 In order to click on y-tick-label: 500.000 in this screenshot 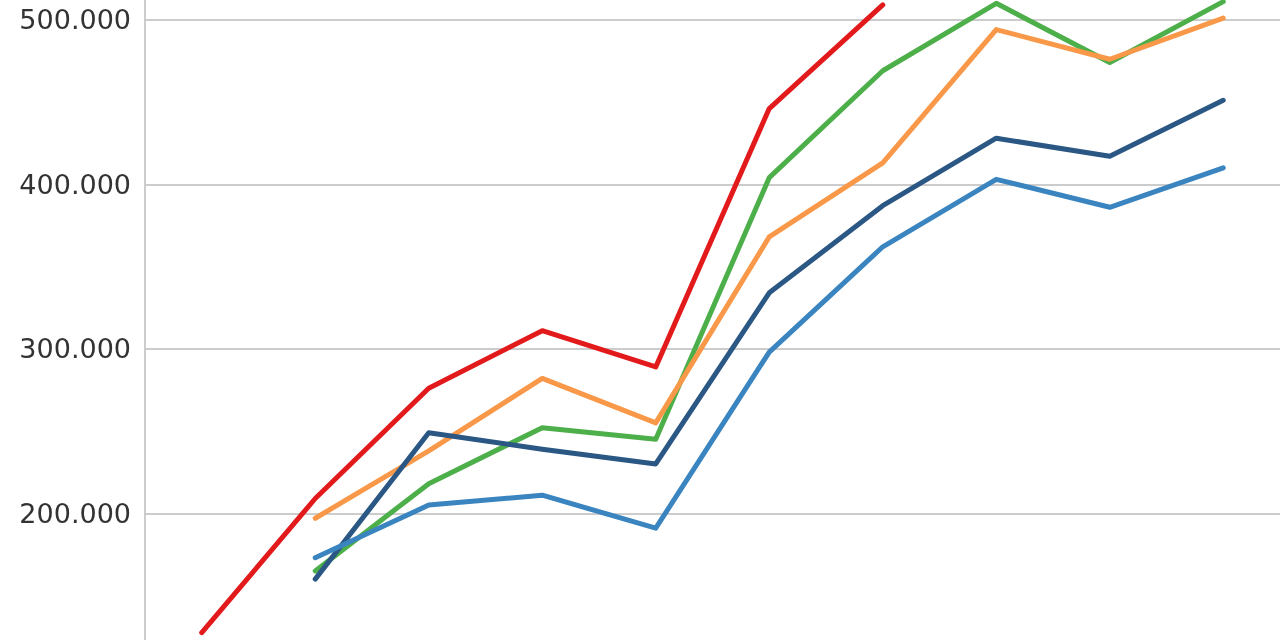, I will do `click(75, 20)`.